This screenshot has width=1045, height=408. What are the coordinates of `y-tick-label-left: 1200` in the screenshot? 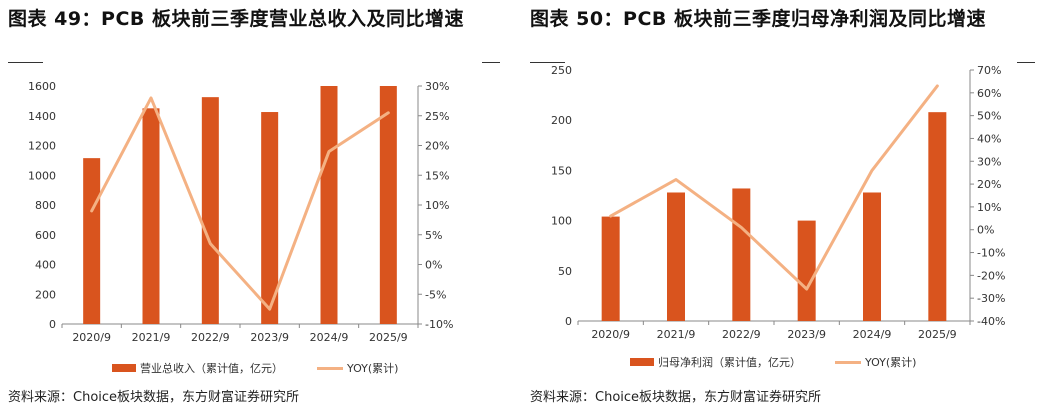 It's located at (42, 146).